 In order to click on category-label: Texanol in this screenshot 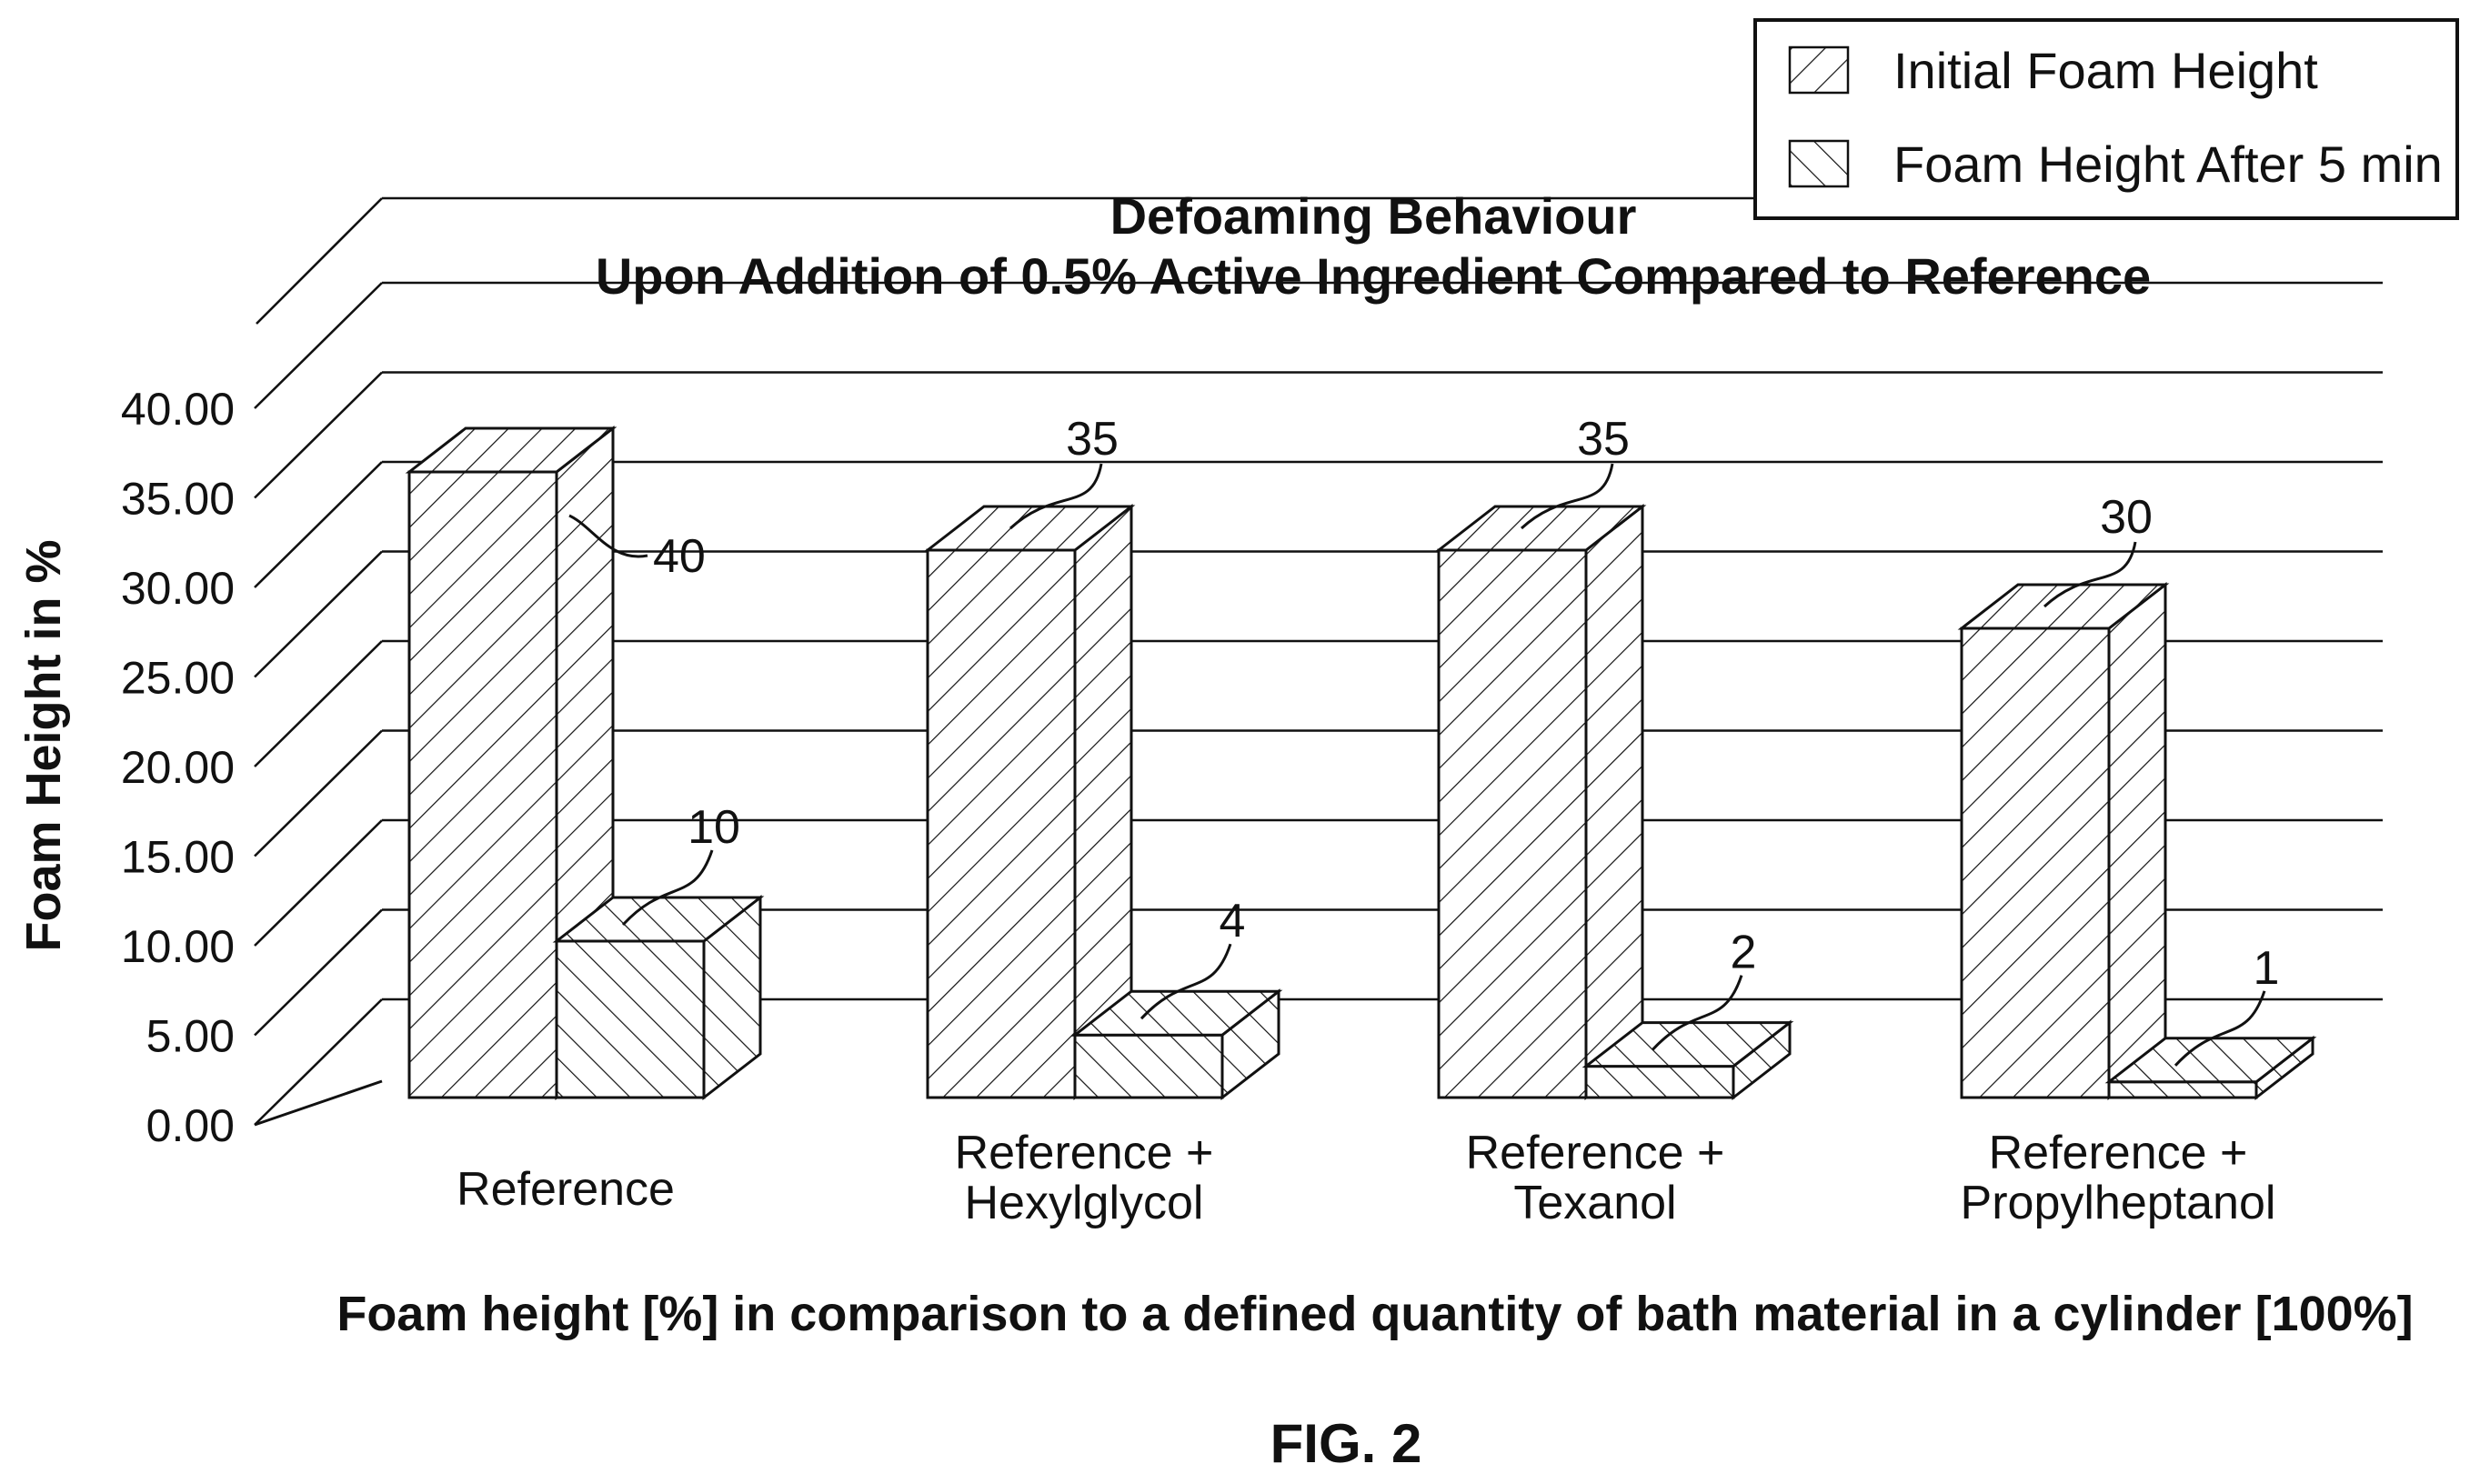, I will do `click(1594, 1203)`.